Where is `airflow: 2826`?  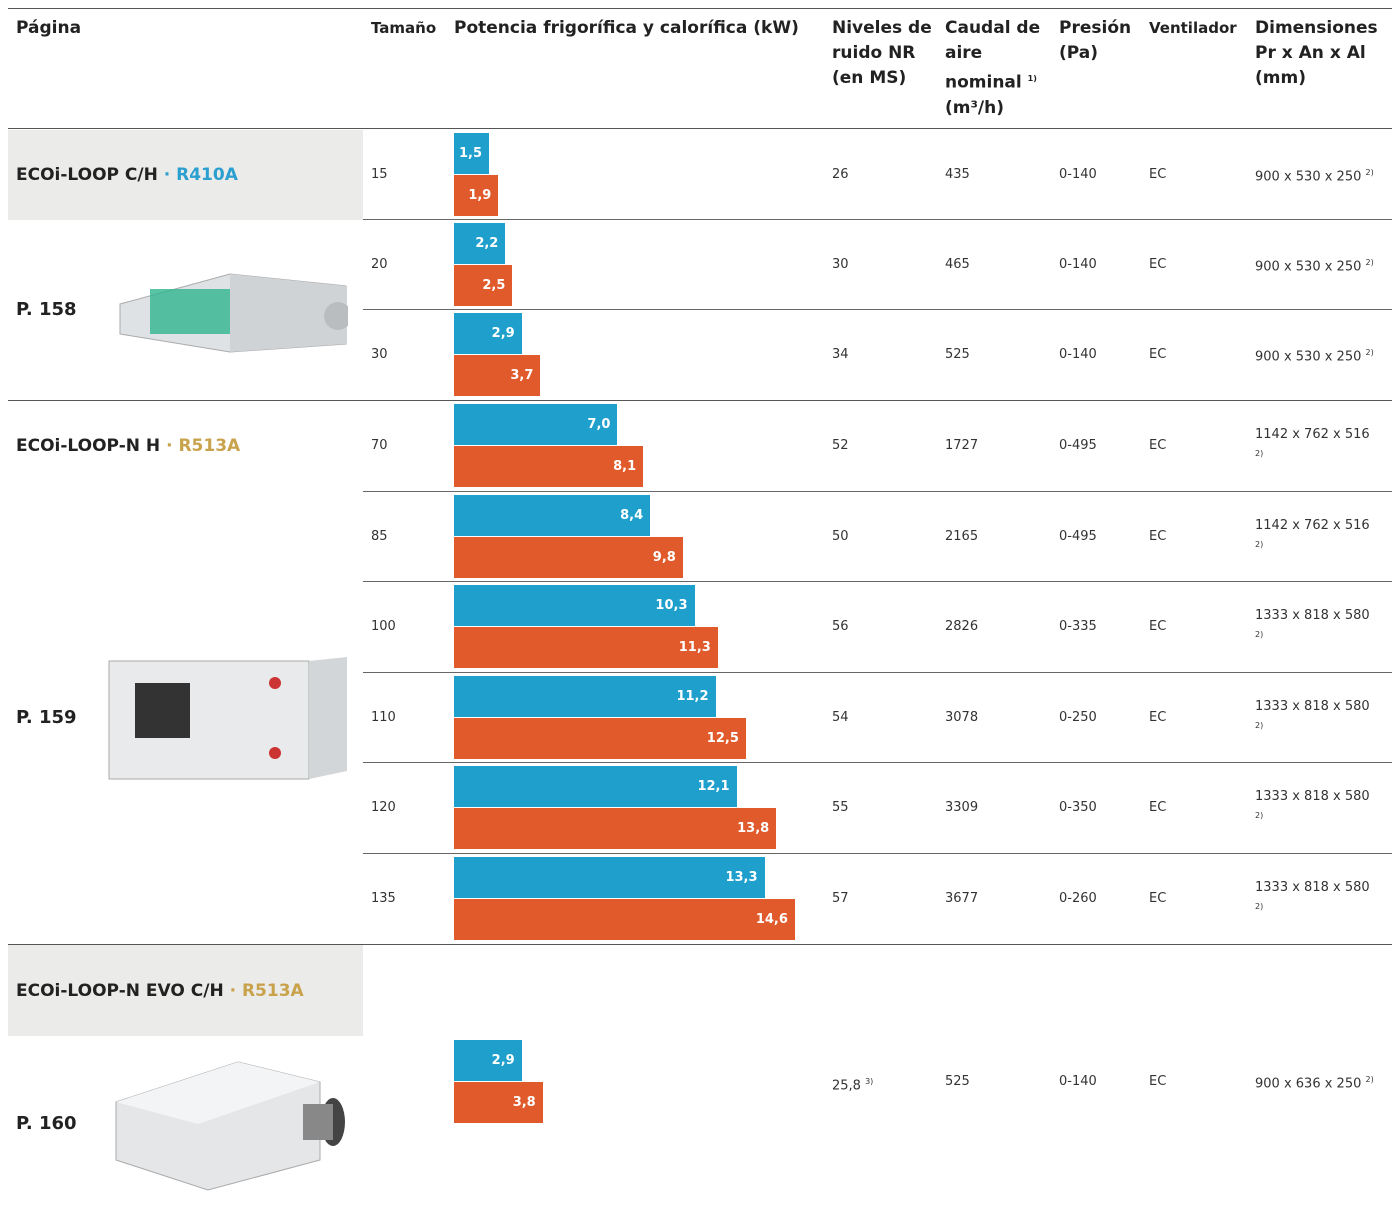 airflow: 2826 is located at coordinates (961, 627).